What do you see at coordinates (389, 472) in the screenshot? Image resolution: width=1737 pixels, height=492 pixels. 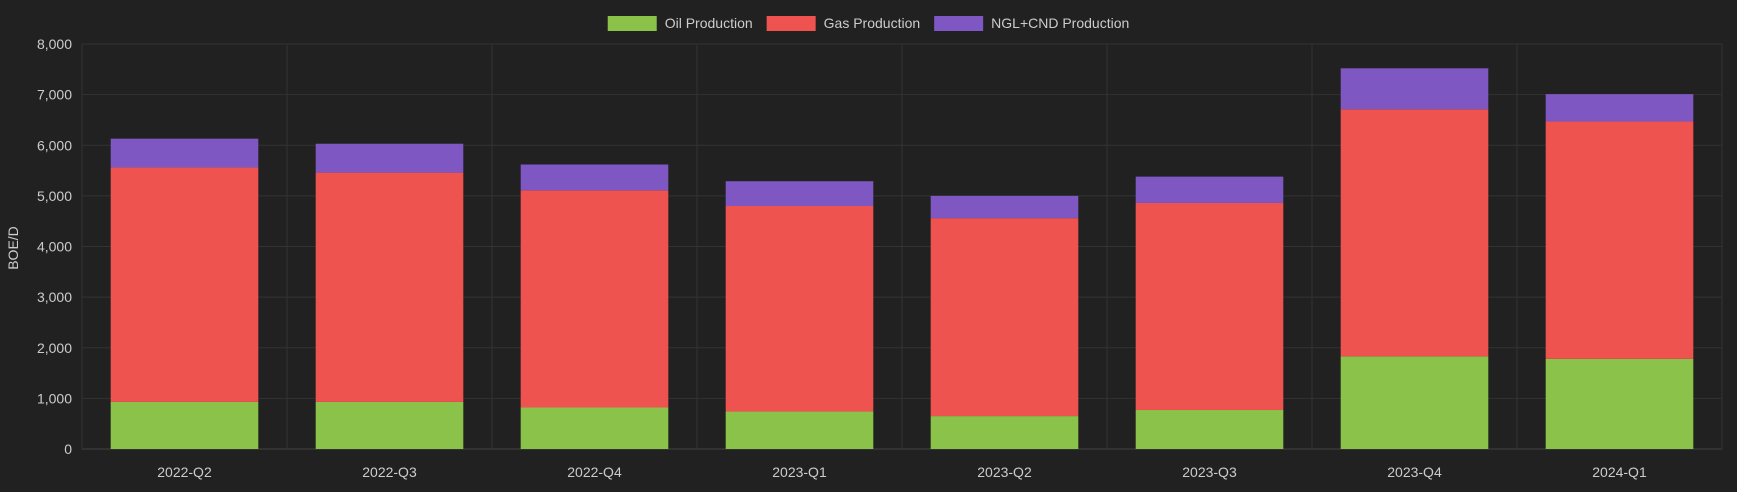 I see `x-tick-label: 2022-Q3` at bounding box center [389, 472].